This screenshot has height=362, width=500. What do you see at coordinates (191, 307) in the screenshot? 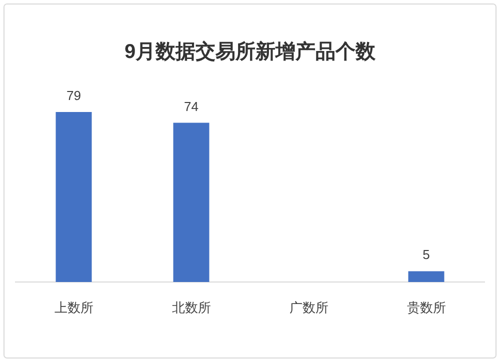
I see `x-tick-label: 北数所` at bounding box center [191, 307].